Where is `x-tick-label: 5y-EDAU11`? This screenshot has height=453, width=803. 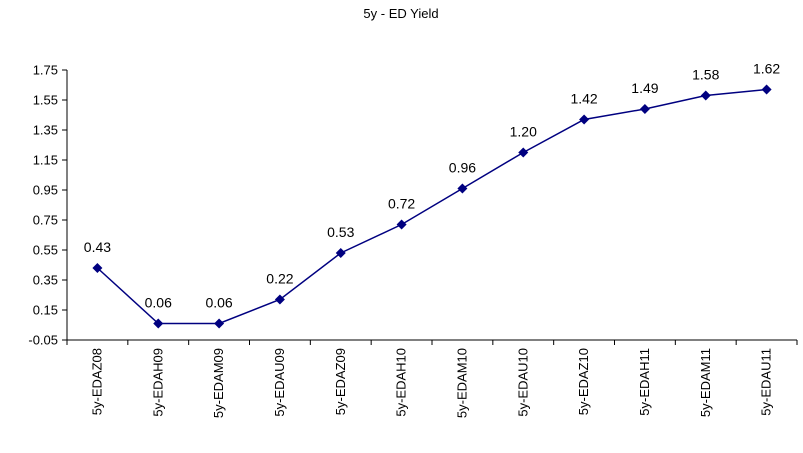
x-tick-label: 5y-EDAU11 is located at coordinates (766, 382).